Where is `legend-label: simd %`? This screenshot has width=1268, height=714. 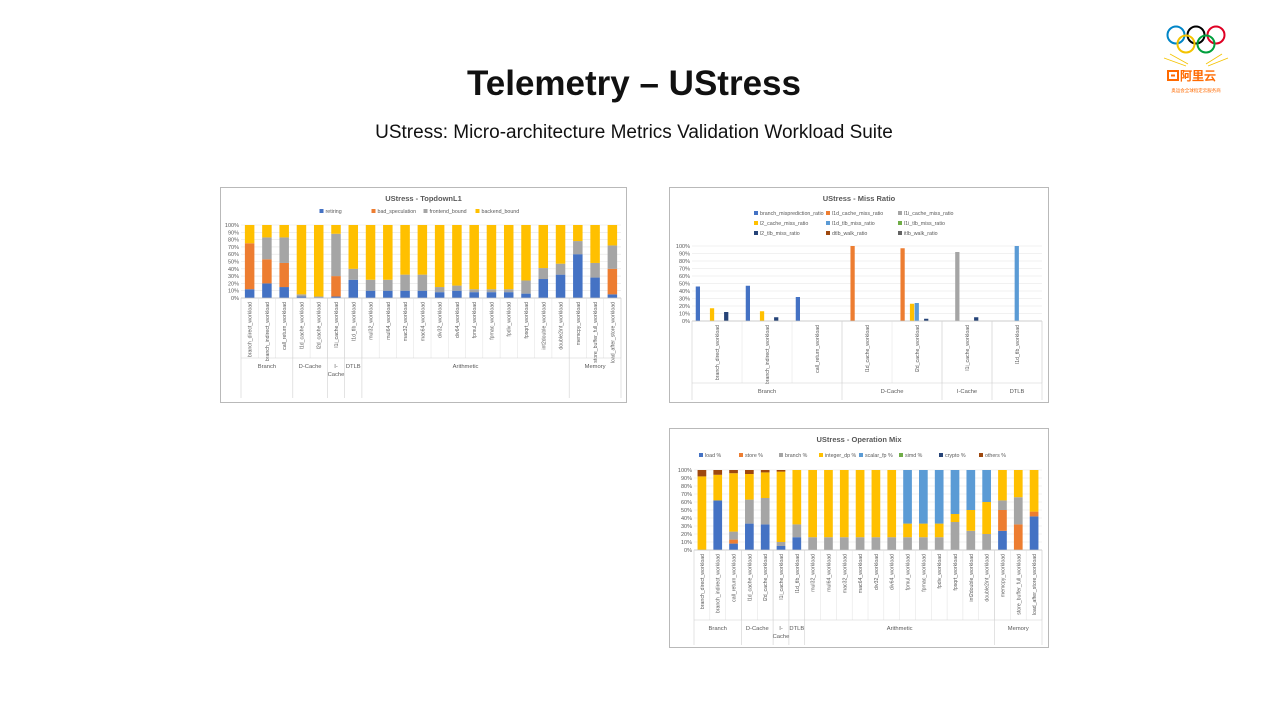
legend-label: simd % is located at coordinates (914, 456).